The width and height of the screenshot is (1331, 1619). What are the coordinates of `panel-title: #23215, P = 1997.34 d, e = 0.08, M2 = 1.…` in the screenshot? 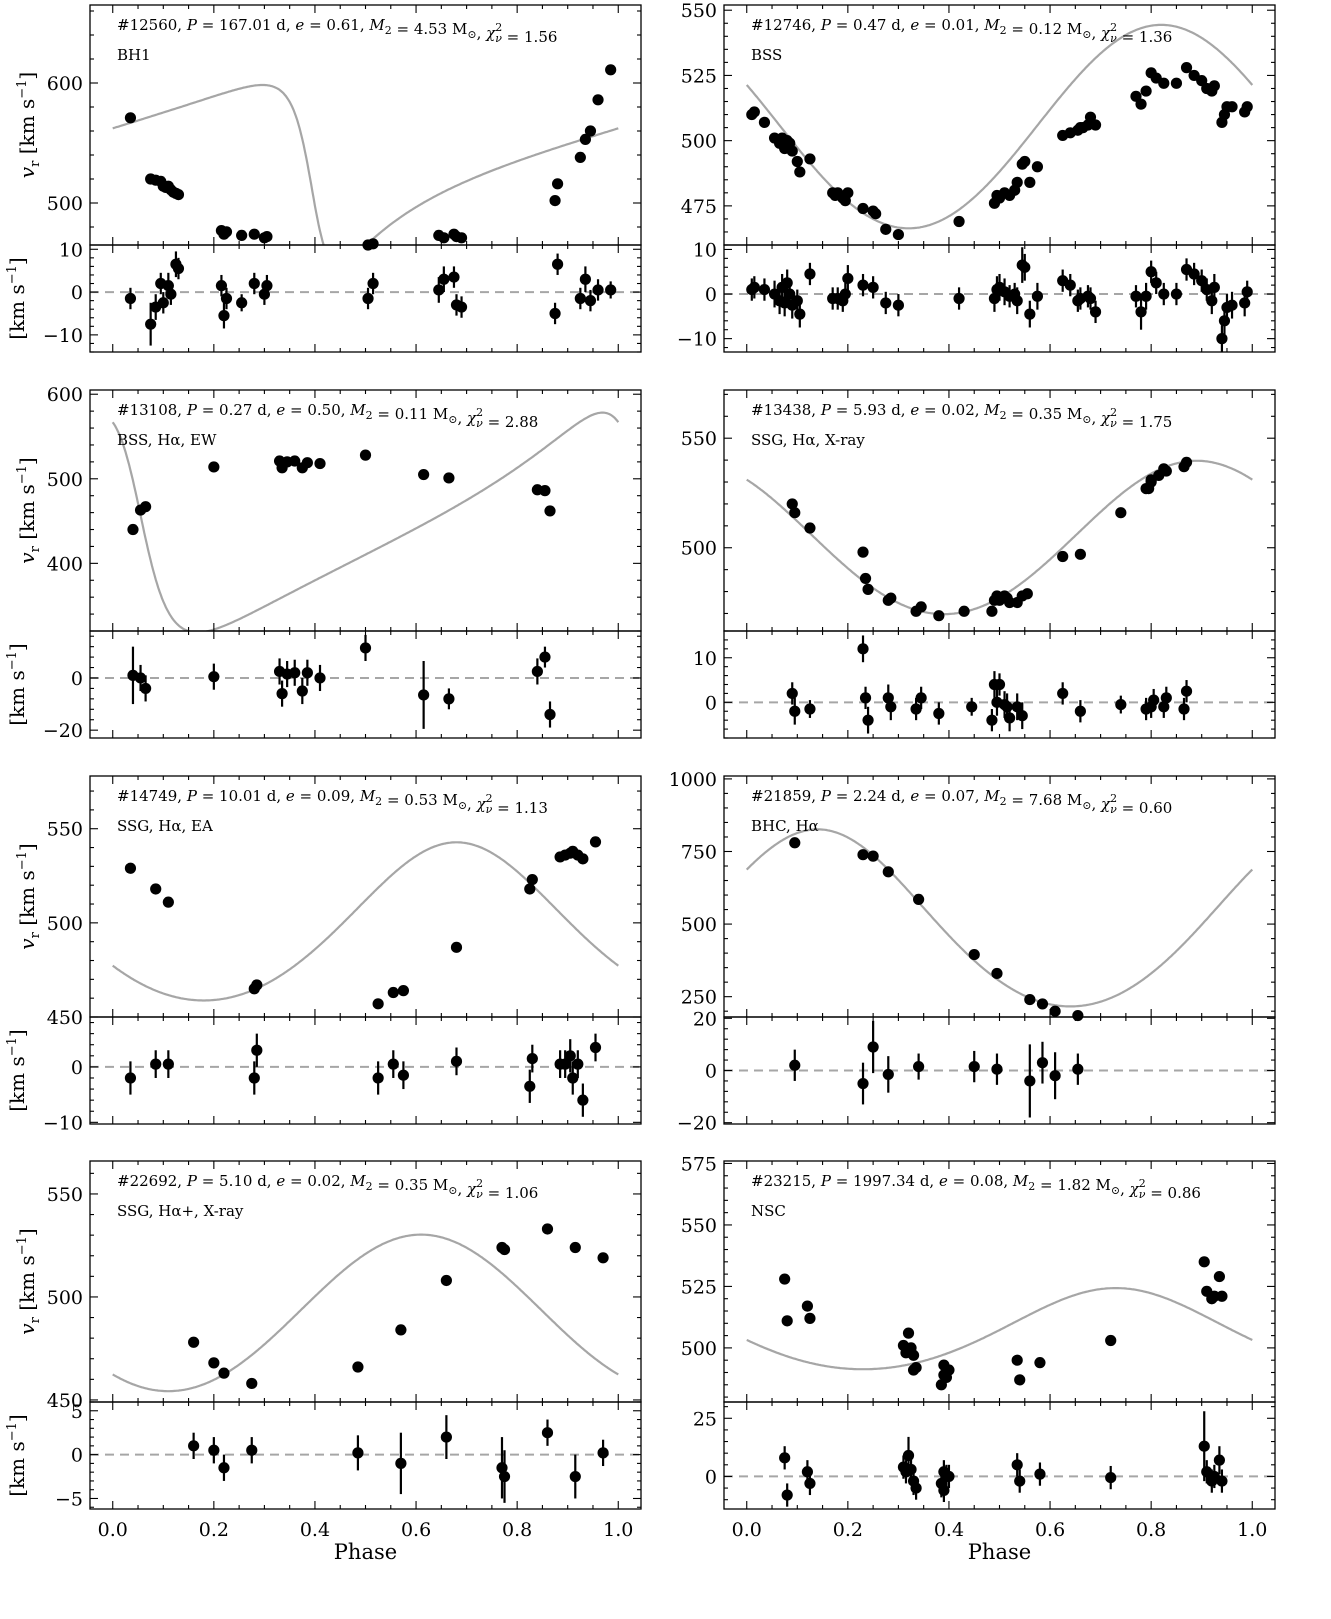 It's located at (976, 1187).